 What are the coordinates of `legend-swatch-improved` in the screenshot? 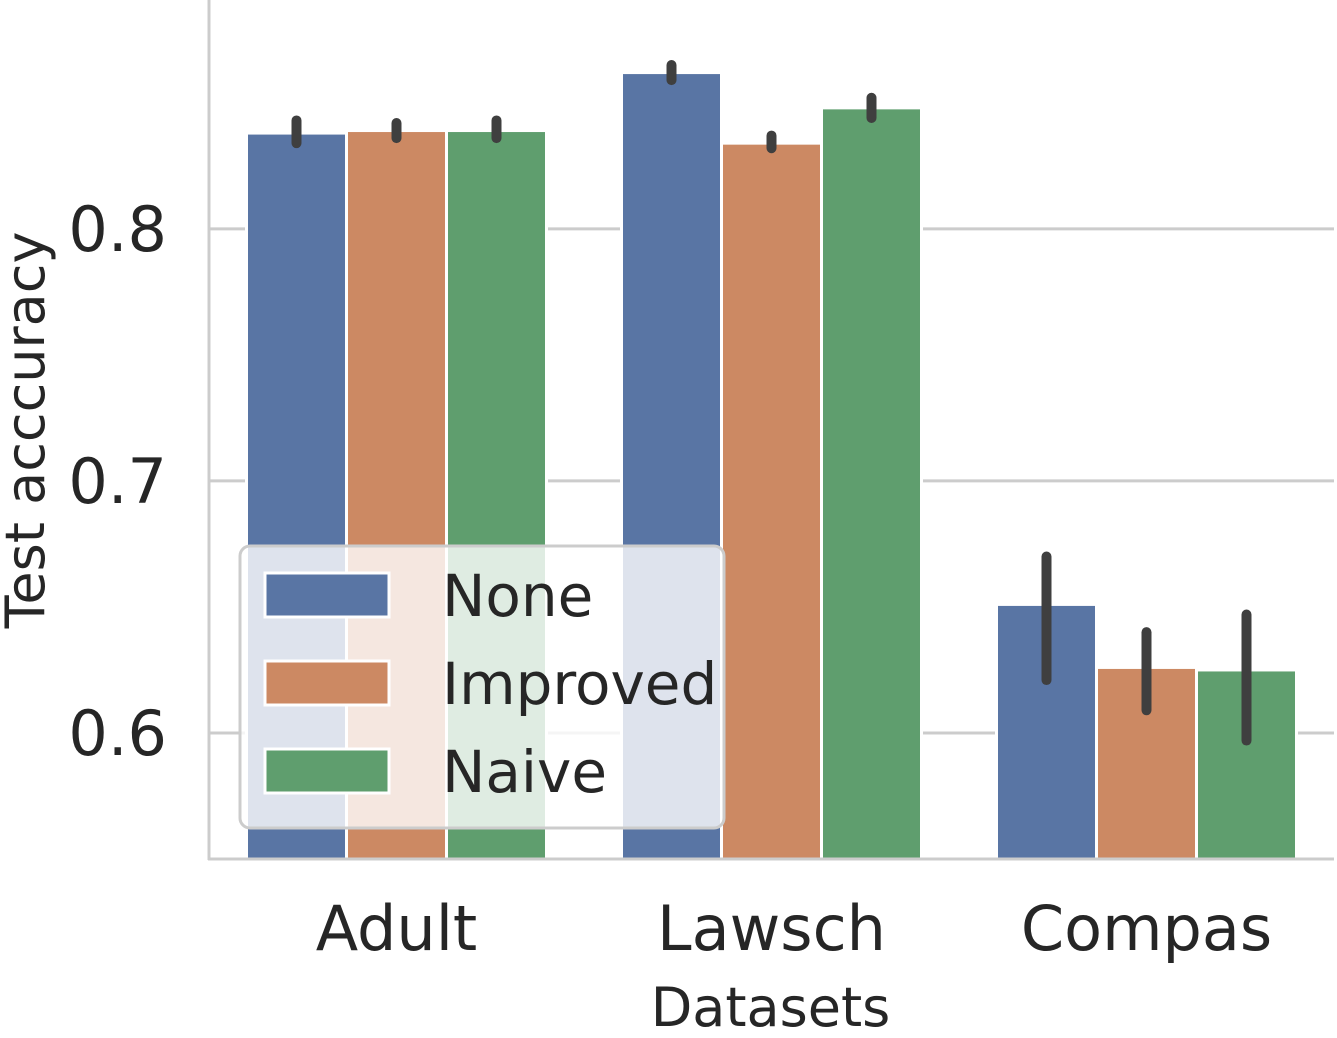 It's located at (327, 683).